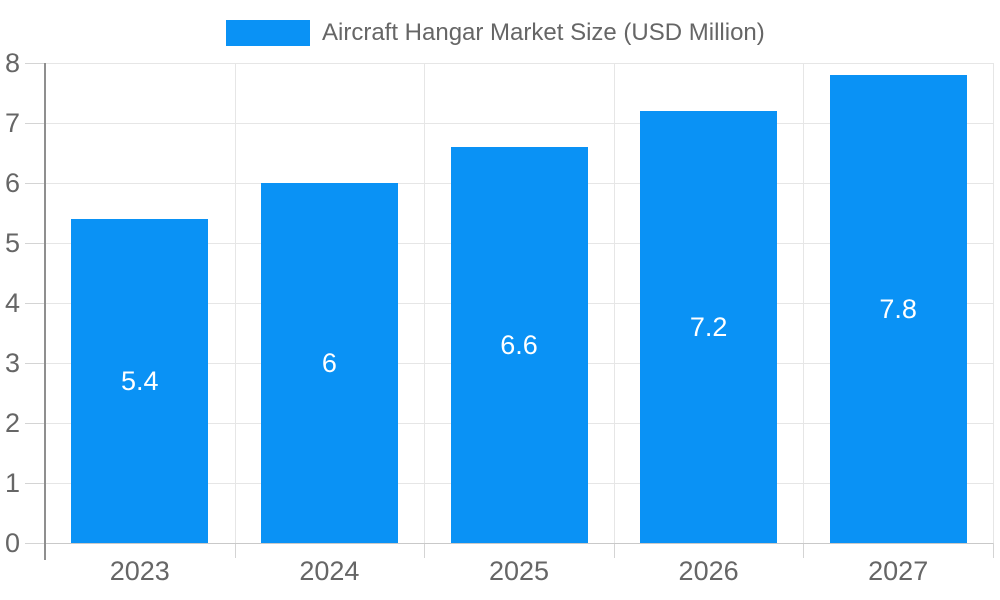 This screenshot has height=600, width=1000. What do you see at coordinates (139, 571) in the screenshot?
I see `x-tick-label: 2023` at bounding box center [139, 571].